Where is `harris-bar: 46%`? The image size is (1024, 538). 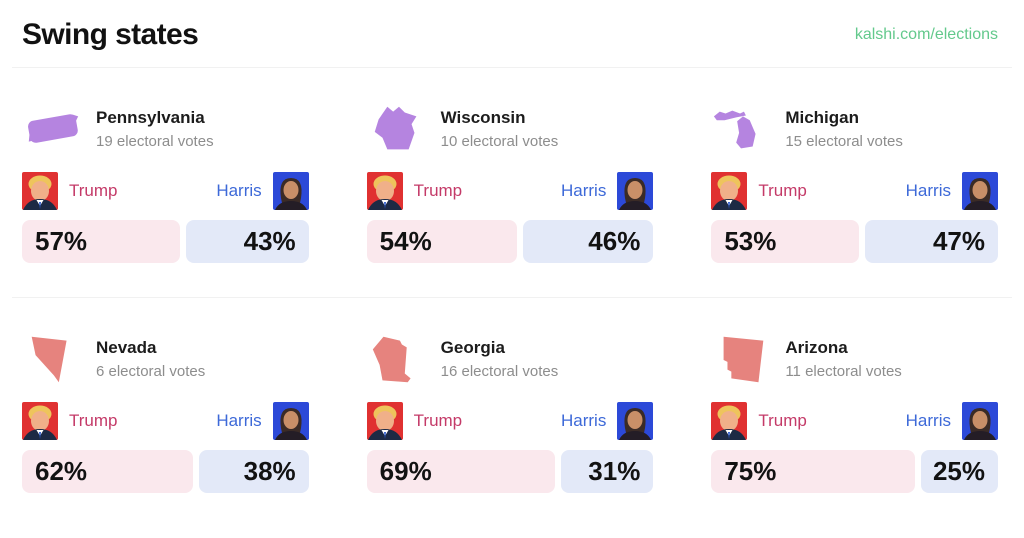
harris-bar: 46% is located at coordinates (588, 241).